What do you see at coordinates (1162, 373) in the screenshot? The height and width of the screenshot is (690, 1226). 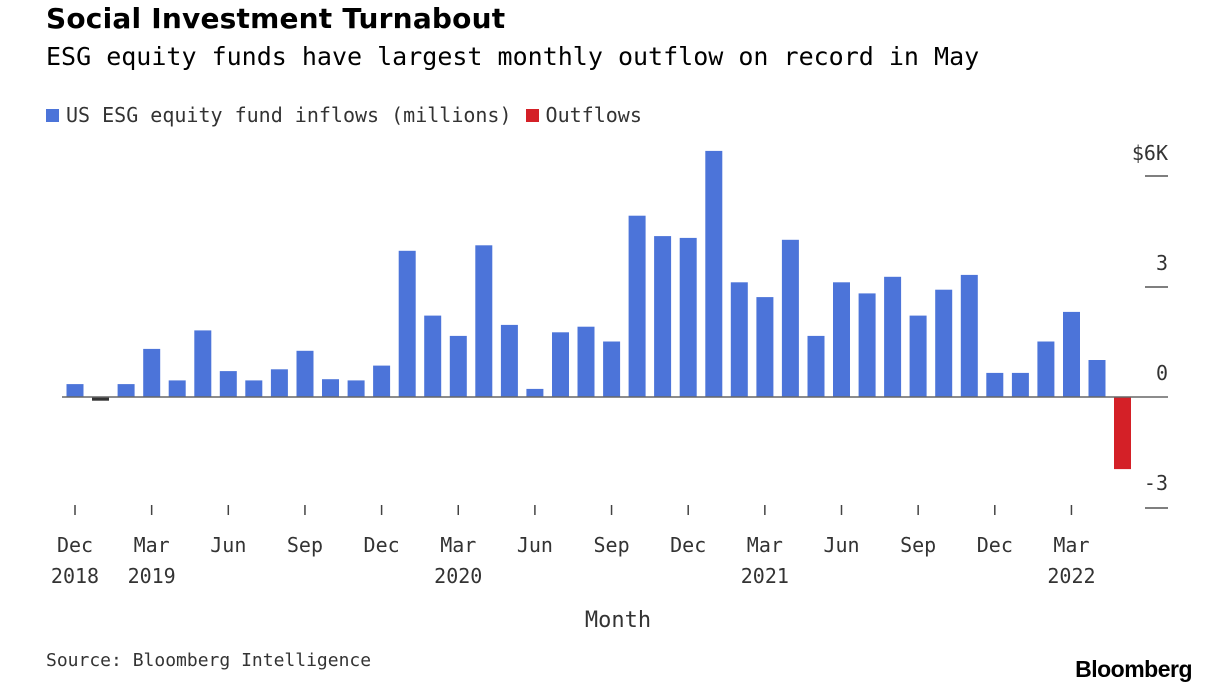 I see `y-tick-label-2: 0` at bounding box center [1162, 373].